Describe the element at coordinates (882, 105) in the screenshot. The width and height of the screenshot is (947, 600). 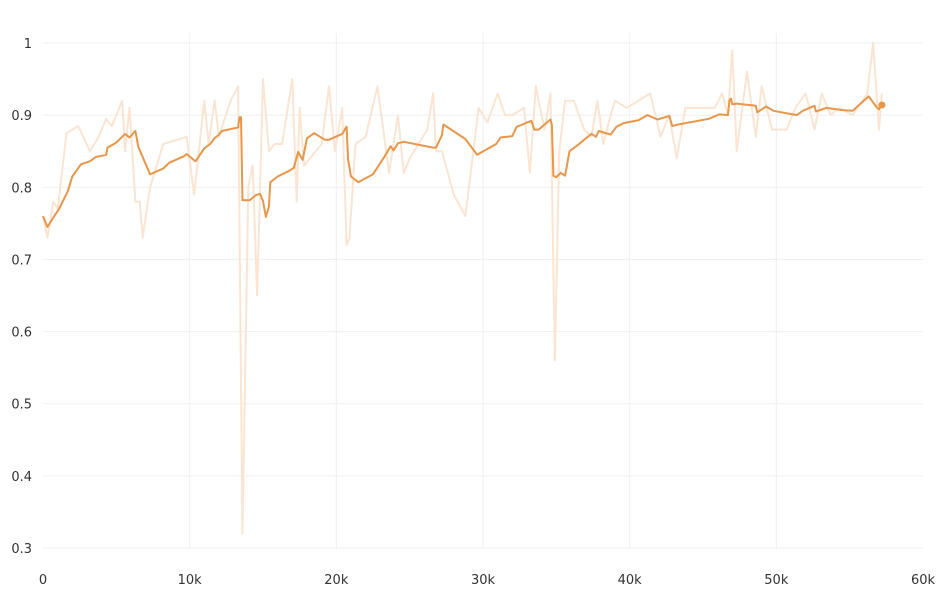
I see `last-point-marker` at that location.